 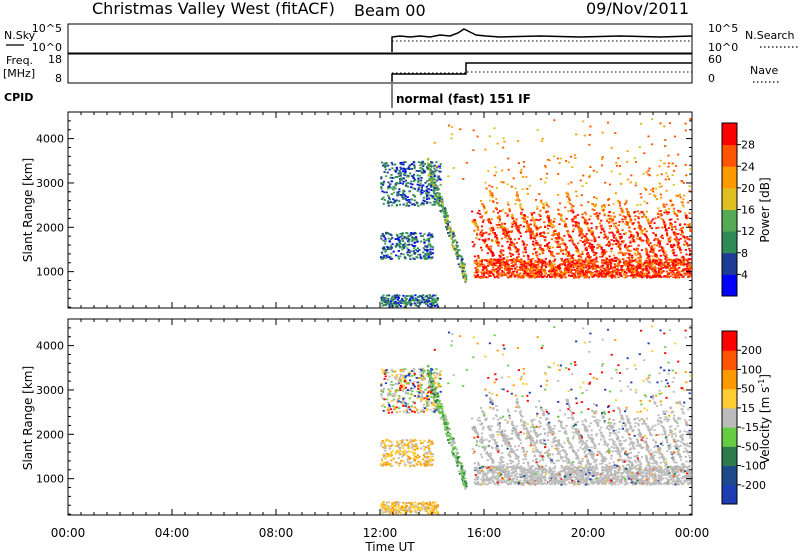 What do you see at coordinates (18, 97) in the screenshot?
I see `cpid-label: CPID` at bounding box center [18, 97].